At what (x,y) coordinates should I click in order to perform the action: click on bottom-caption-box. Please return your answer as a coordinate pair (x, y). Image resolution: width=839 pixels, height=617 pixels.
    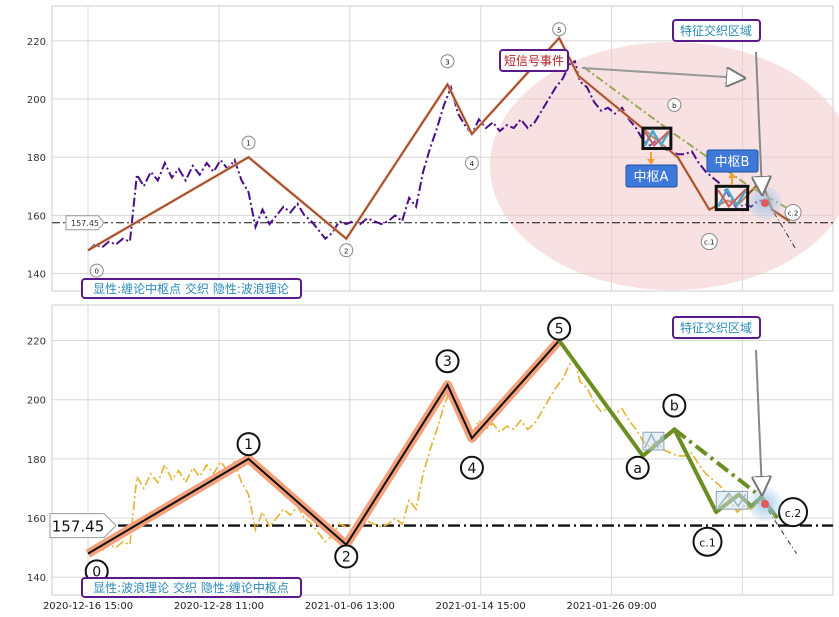
    Looking at the image, I should click on (191, 587).